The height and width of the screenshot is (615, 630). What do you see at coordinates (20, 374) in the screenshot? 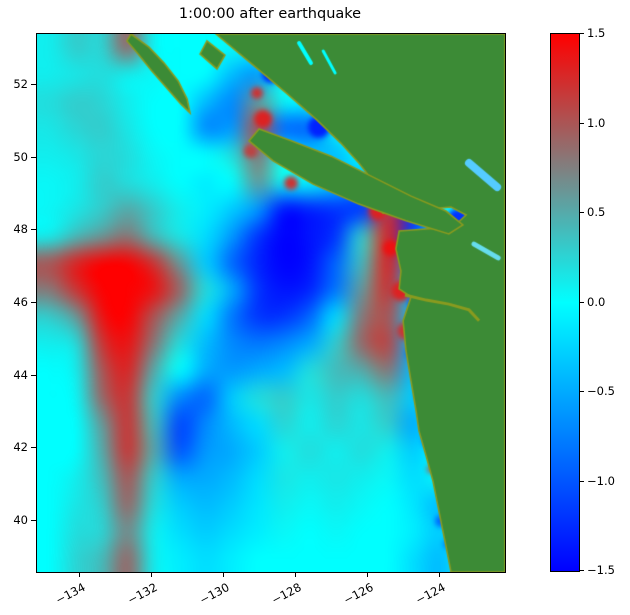
I see `y-tick-label: 44` at bounding box center [20, 374].